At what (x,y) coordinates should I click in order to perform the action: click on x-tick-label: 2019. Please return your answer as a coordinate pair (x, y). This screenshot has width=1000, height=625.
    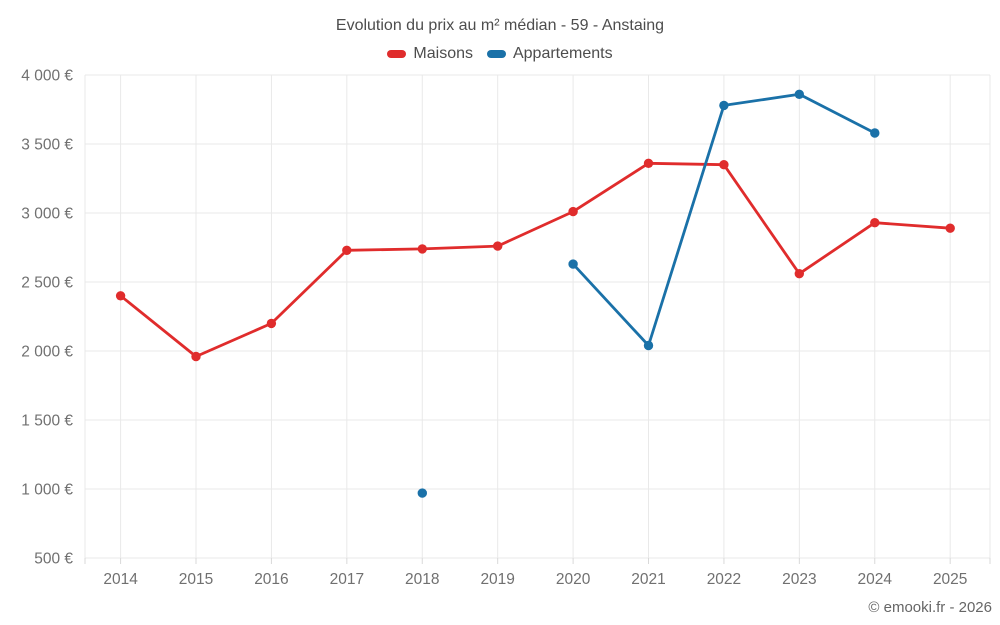
    Looking at the image, I should click on (497, 579).